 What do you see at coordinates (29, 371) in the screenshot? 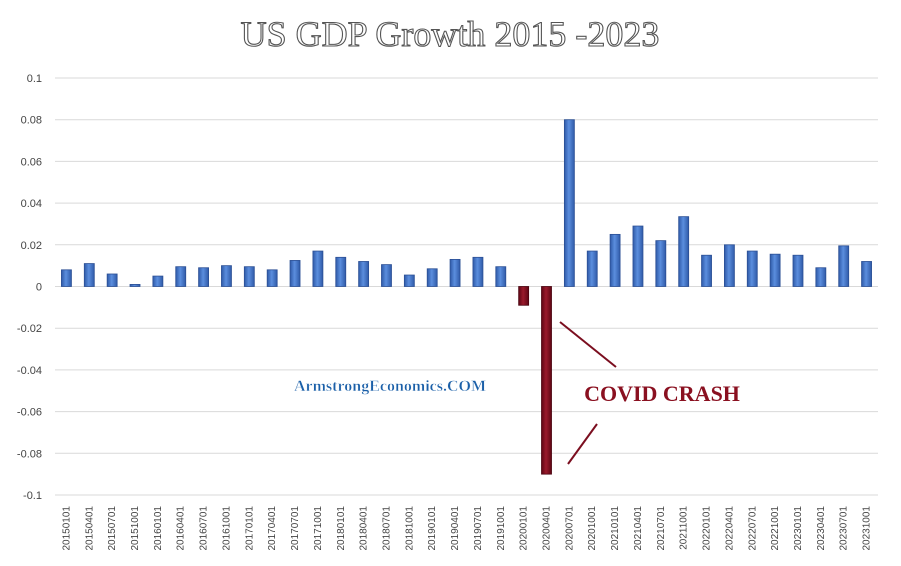
I see `y-tick-label: -0.04` at bounding box center [29, 371].